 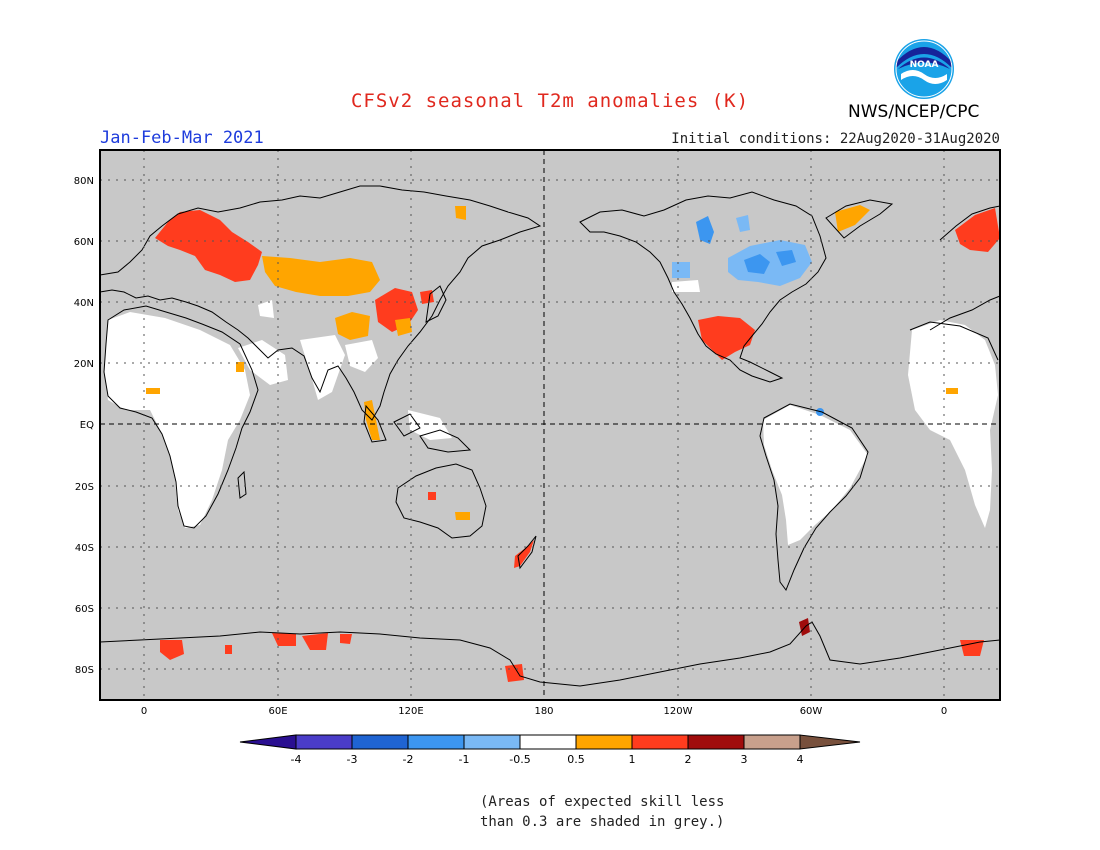 I want to click on longitude-labels: 0 60E 120E 180 120W 60W 0, so click(x=544, y=711).